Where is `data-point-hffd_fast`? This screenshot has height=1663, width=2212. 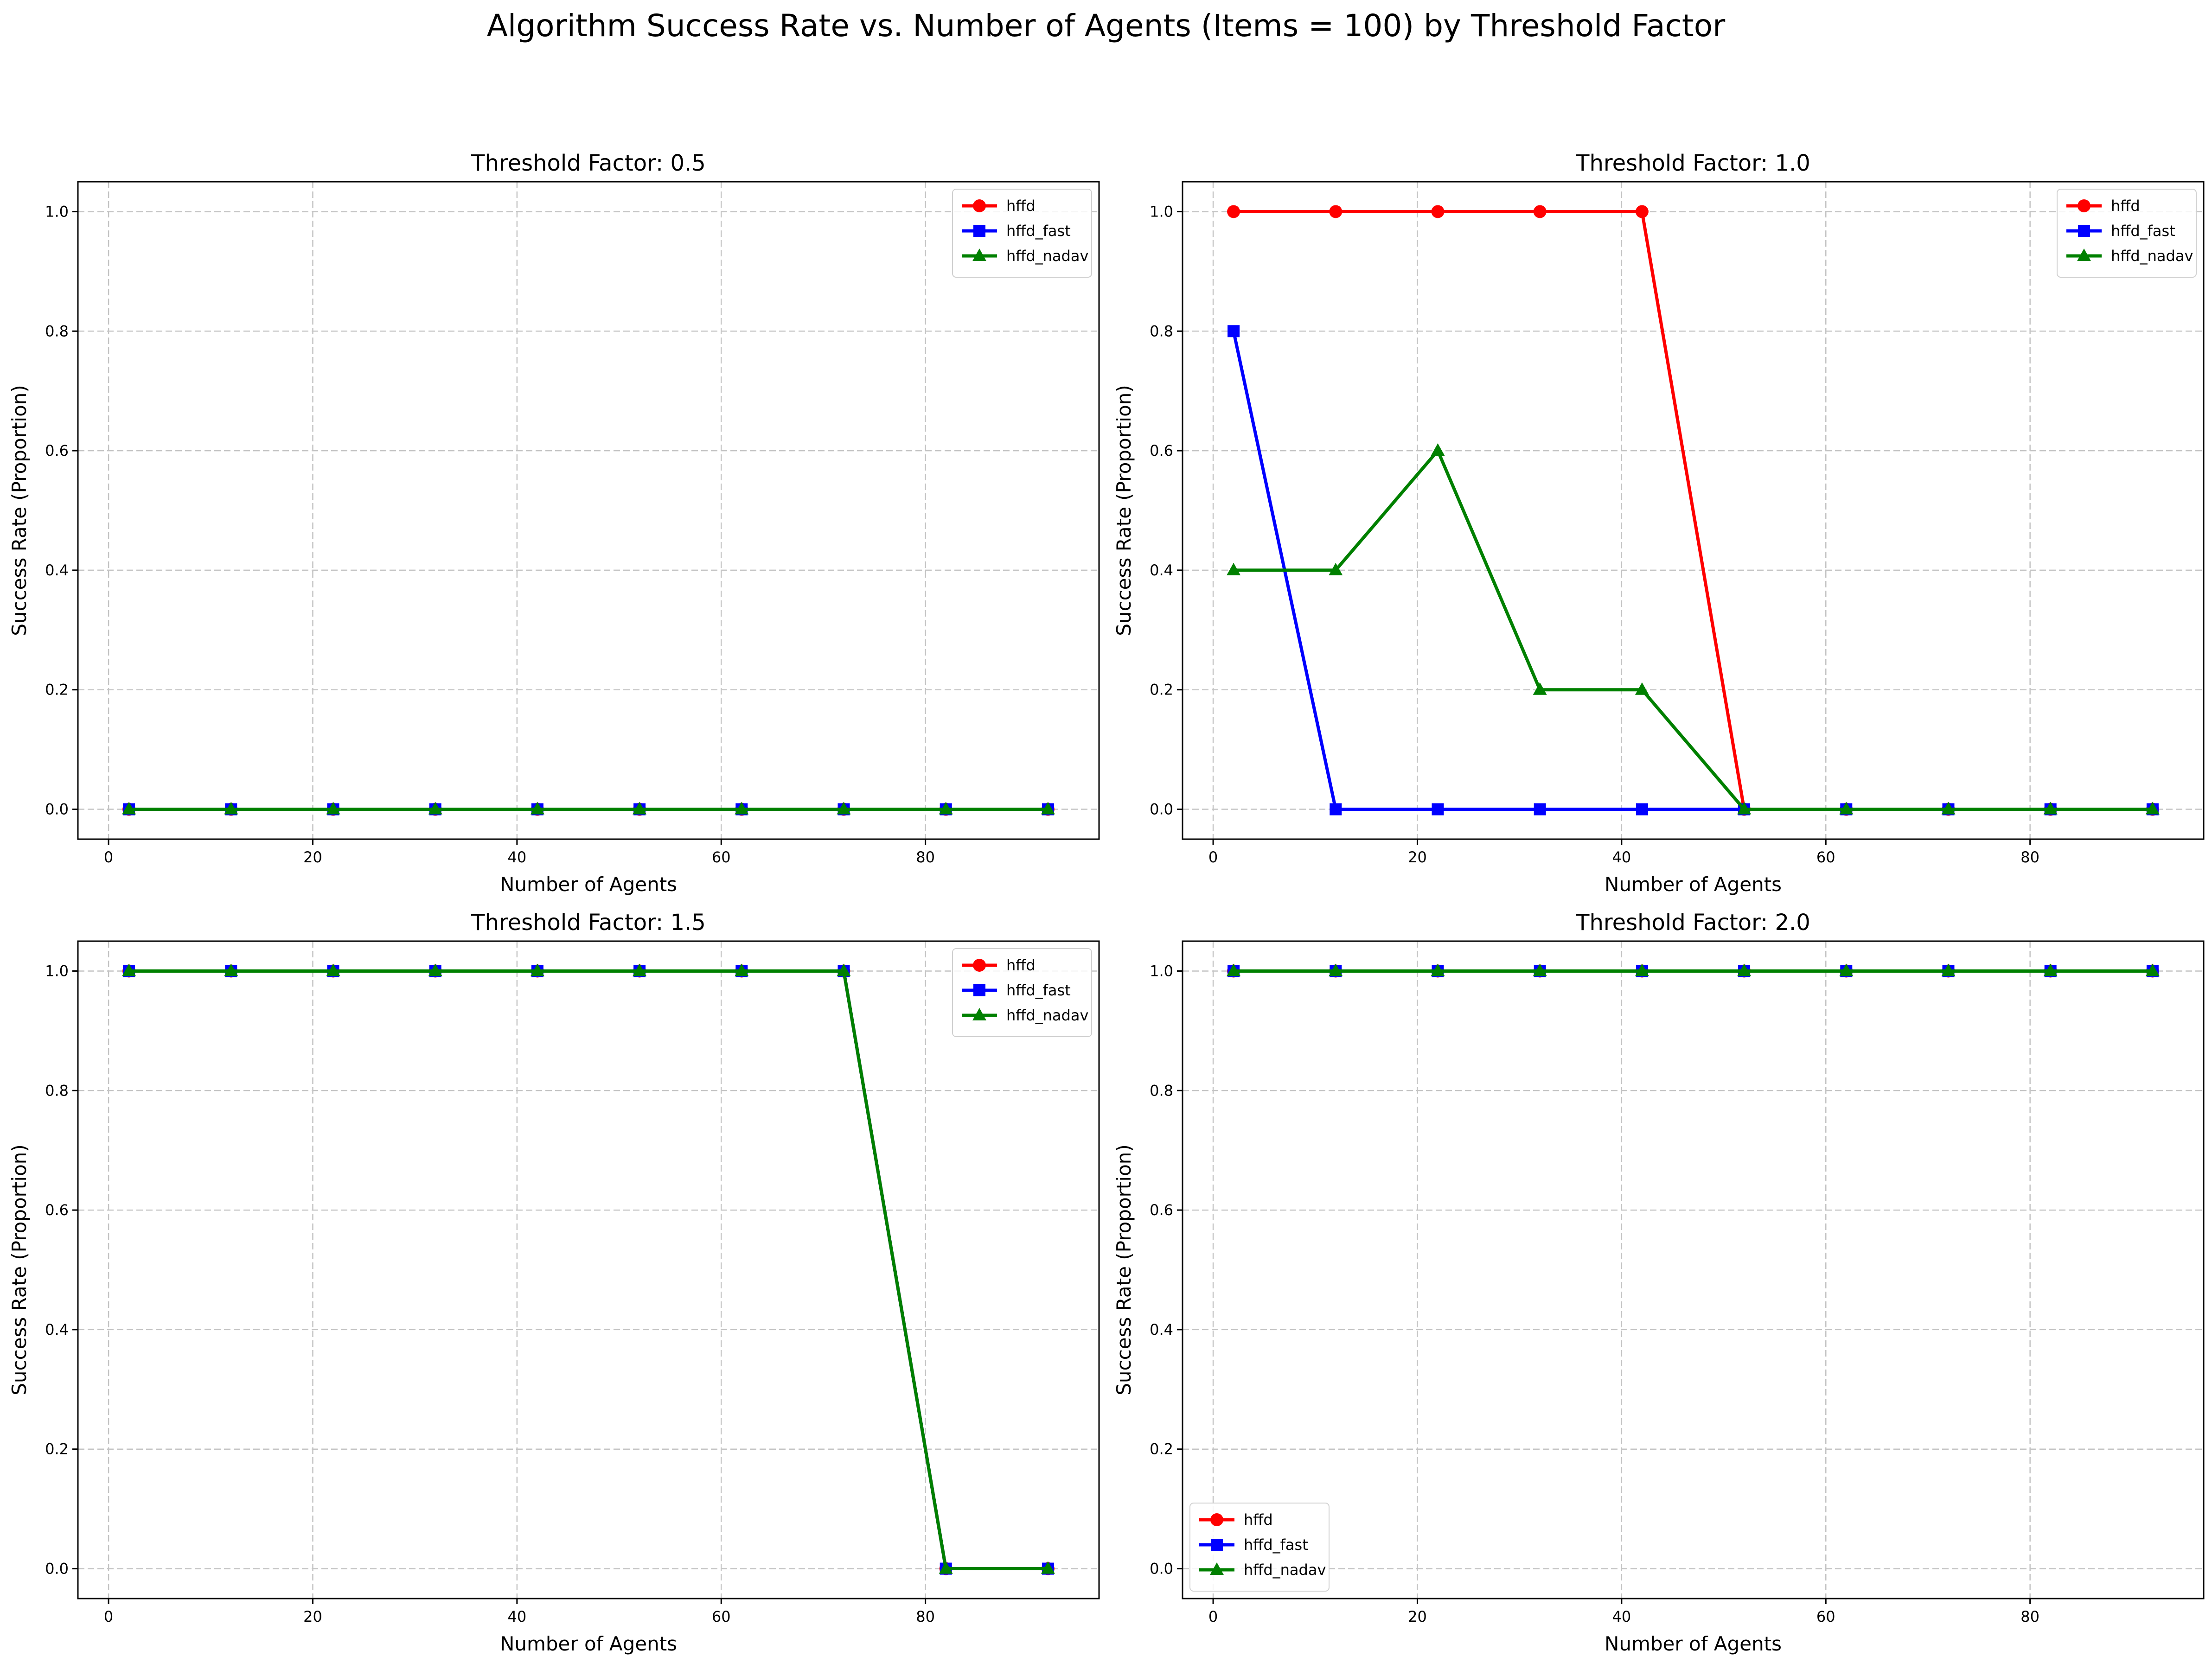
data-point-hffd_fast is located at coordinates (1540, 809).